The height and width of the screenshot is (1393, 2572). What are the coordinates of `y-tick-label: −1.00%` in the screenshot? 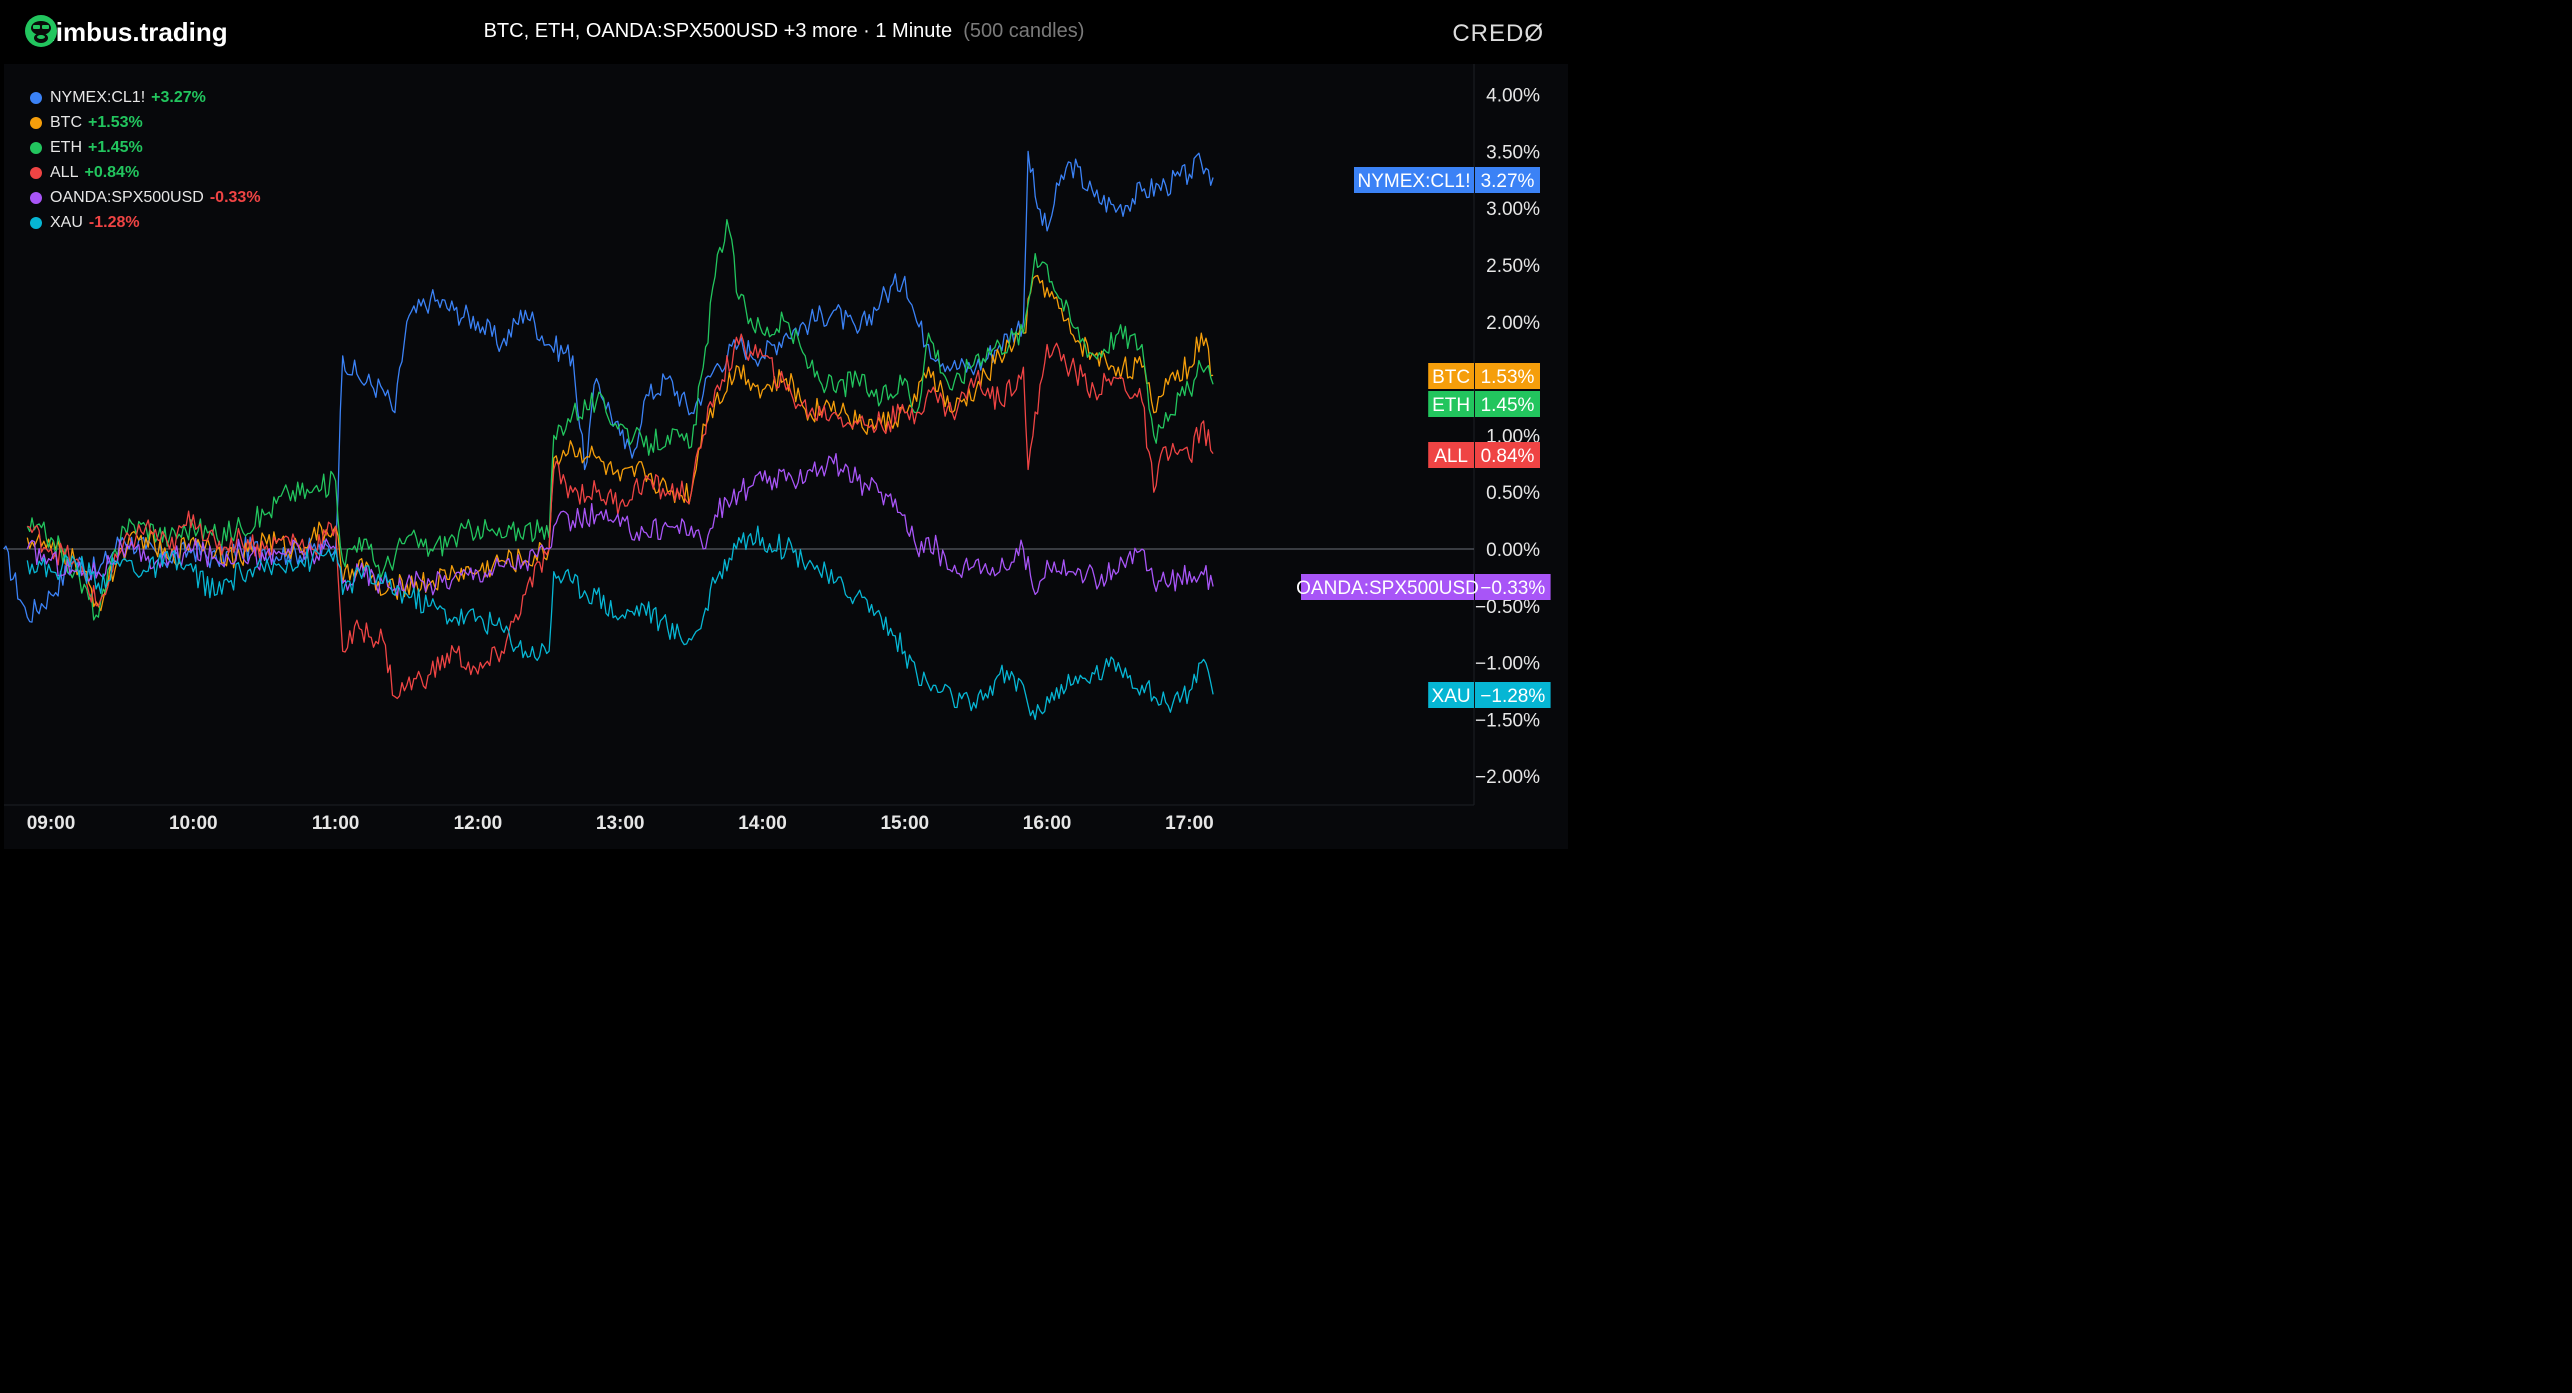 It's located at (1507, 664).